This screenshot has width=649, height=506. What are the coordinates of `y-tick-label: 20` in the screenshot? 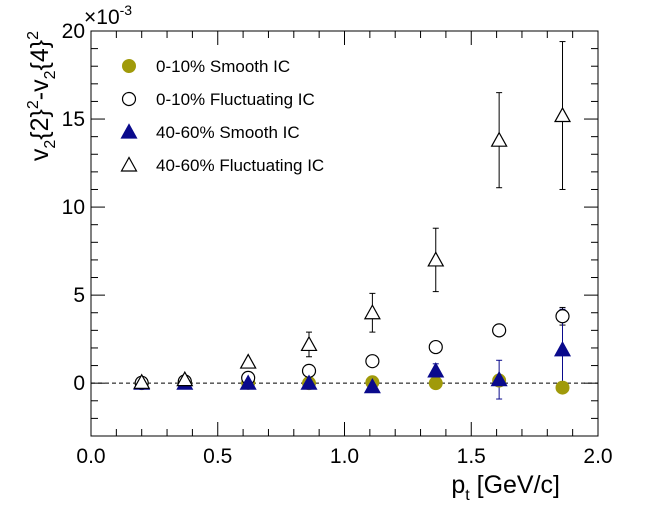 It's located at (73, 31).